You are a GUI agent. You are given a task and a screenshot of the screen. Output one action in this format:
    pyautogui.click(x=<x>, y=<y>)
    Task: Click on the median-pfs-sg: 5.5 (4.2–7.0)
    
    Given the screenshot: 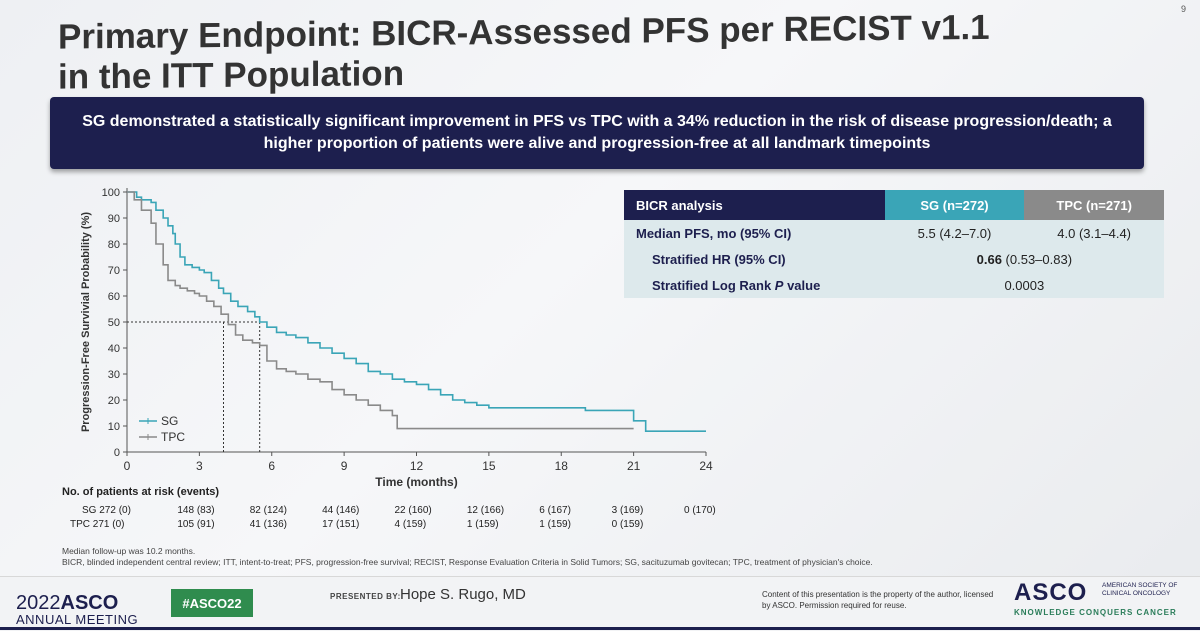 What is the action you would take?
    pyautogui.click(x=954, y=233)
    